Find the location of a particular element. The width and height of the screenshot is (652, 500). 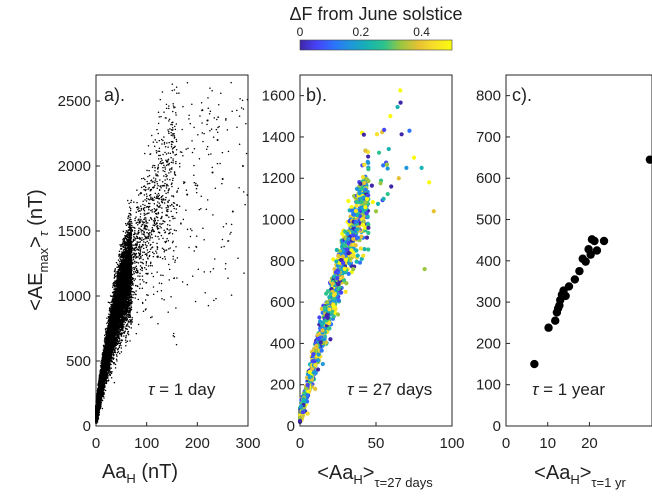

colorbar-tick-label: 0.4 is located at coordinates (421, 32).